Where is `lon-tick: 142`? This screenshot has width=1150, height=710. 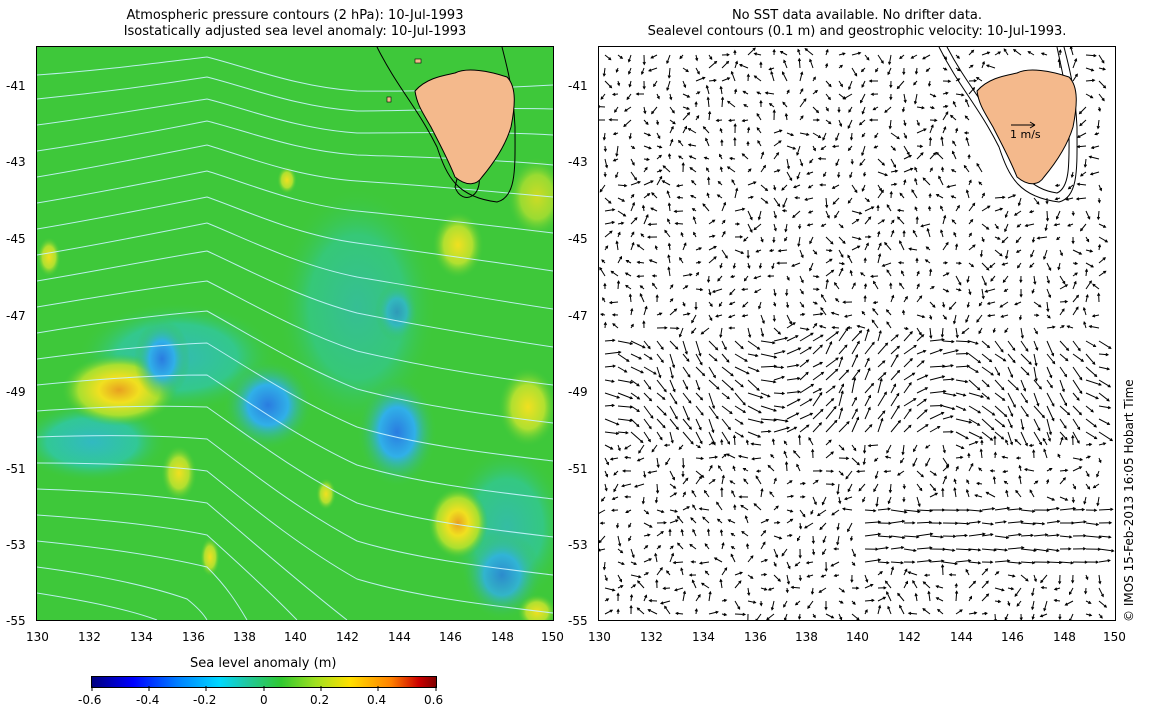 lon-tick: 142 is located at coordinates (909, 637).